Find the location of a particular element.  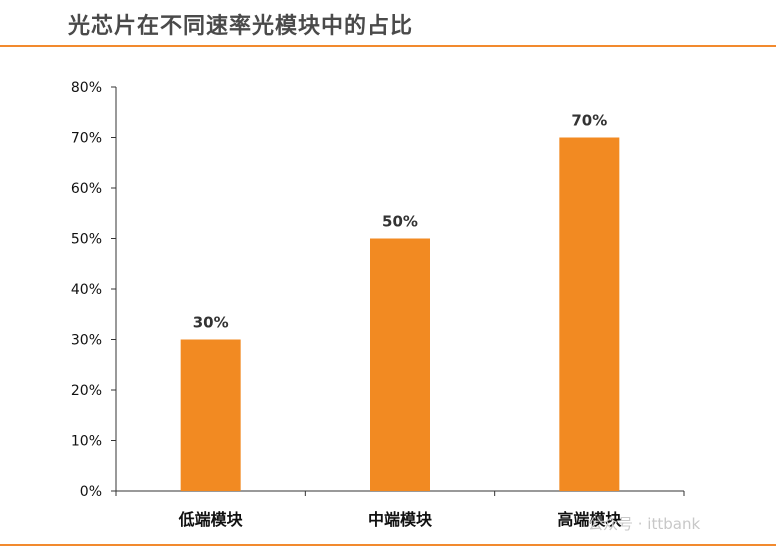

data-label: 70% is located at coordinates (589, 121).